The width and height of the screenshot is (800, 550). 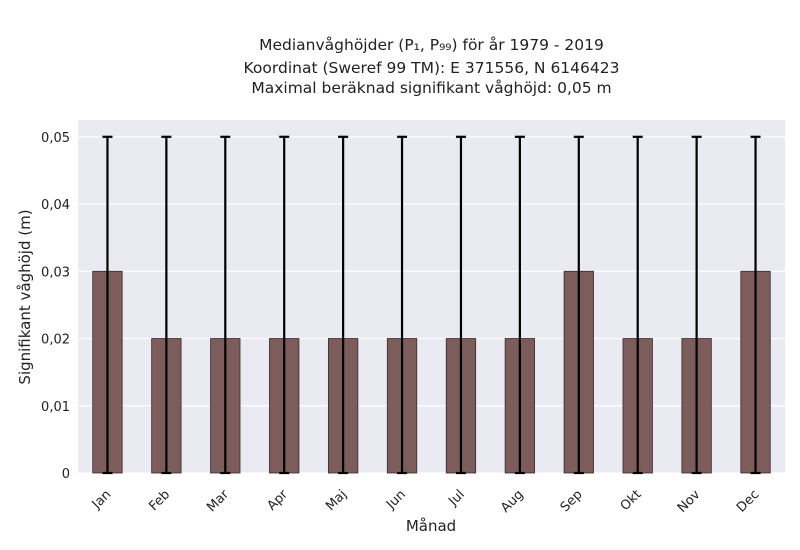 What do you see at coordinates (55, 340) in the screenshot?
I see `y-tick-label: 0,02` at bounding box center [55, 340].